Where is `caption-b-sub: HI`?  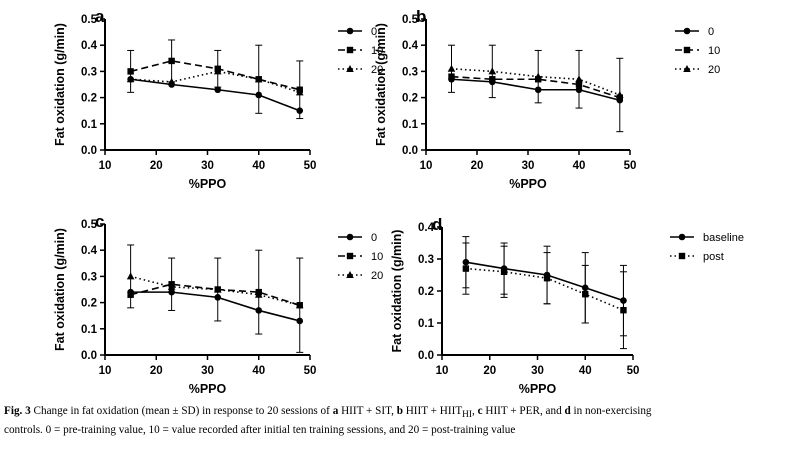 caption-b-sub: HI is located at coordinates (467, 415).